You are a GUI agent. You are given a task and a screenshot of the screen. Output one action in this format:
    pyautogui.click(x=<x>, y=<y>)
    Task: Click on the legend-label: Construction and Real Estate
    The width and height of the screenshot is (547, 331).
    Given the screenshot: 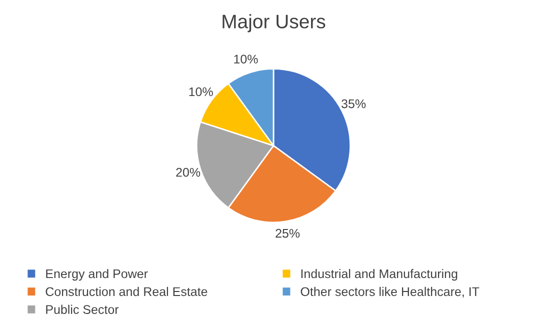 What is the action you would take?
    pyautogui.click(x=127, y=291)
    